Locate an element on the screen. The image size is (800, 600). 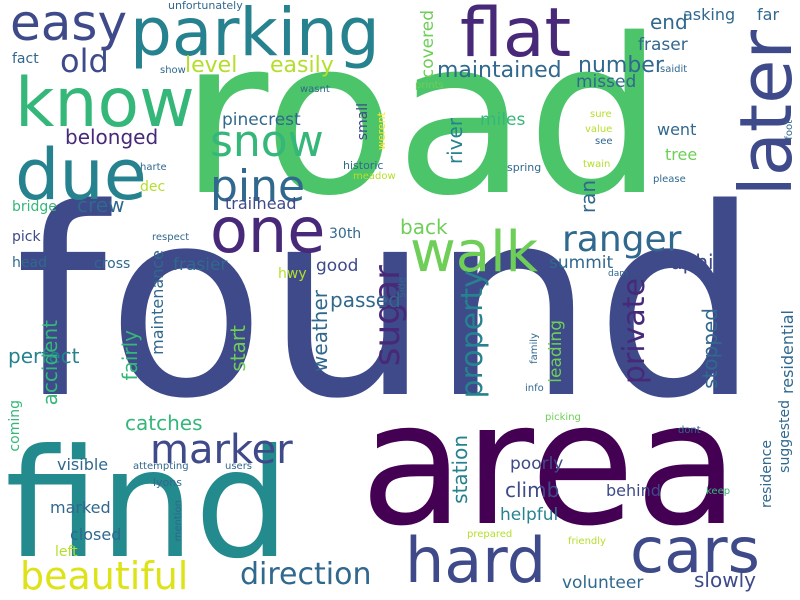
word-far: far is located at coordinates (768, 14).